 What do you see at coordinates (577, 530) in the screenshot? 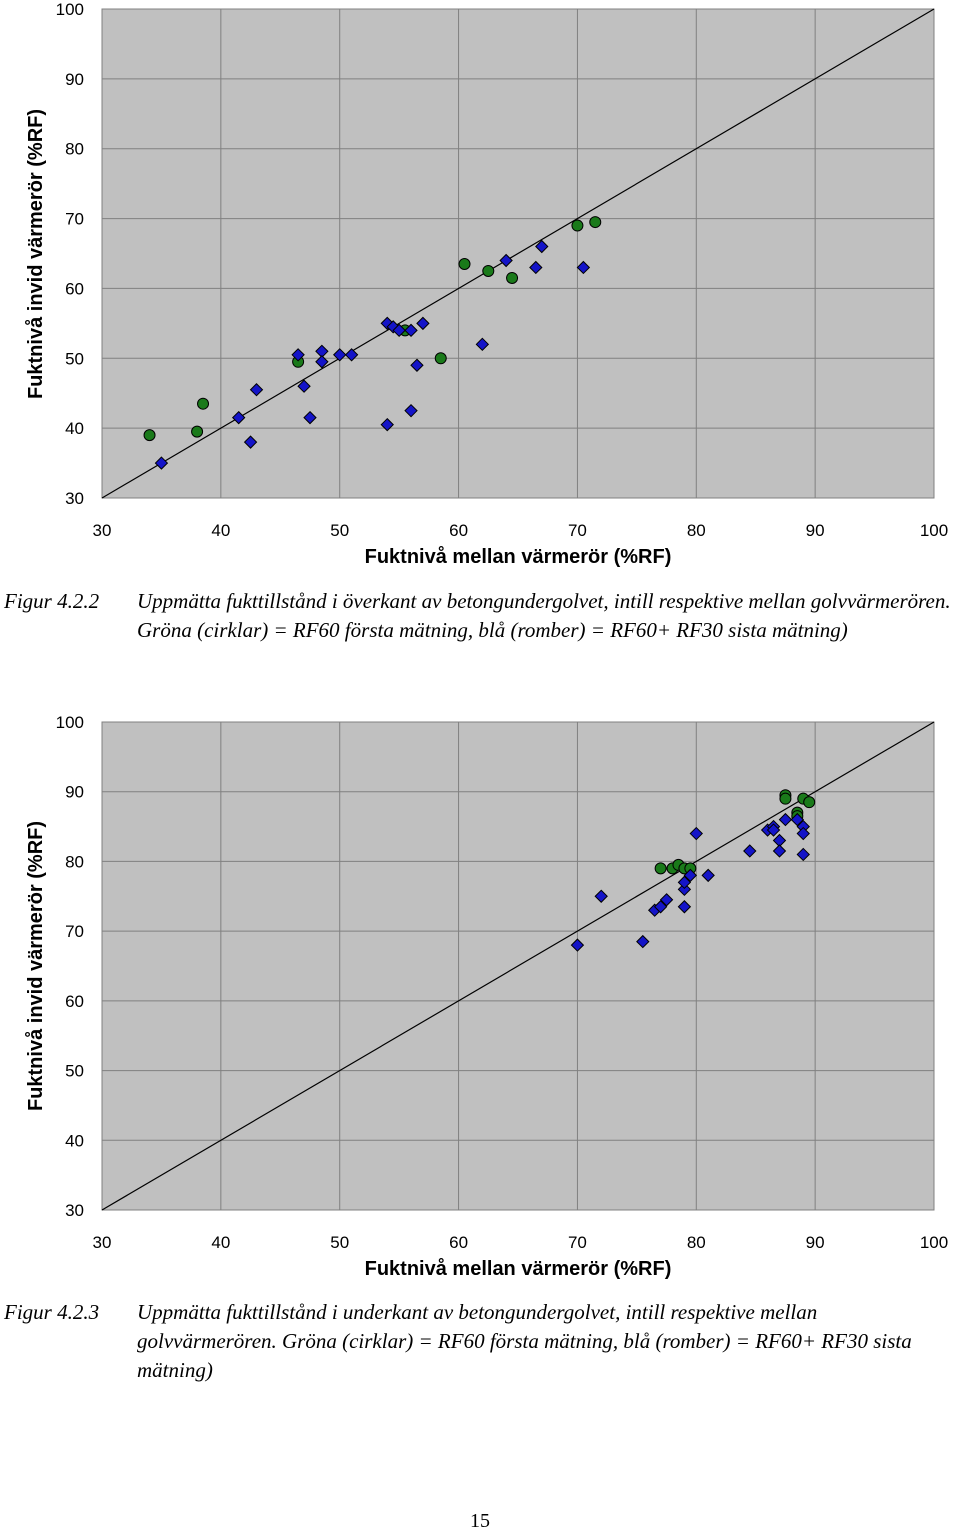
I see `x-tick-label: 70` at bounding box center [577, 530].